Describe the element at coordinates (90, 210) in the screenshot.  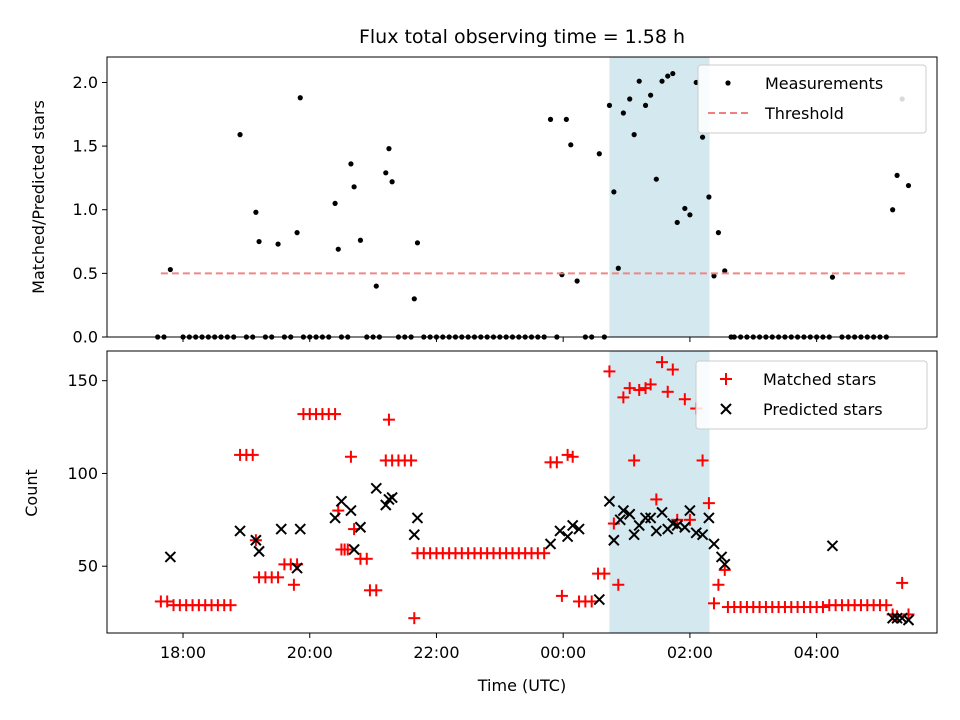
I see `top-y-ticks: 0.0 0.5 1.0 1.5 2.0` at that location.